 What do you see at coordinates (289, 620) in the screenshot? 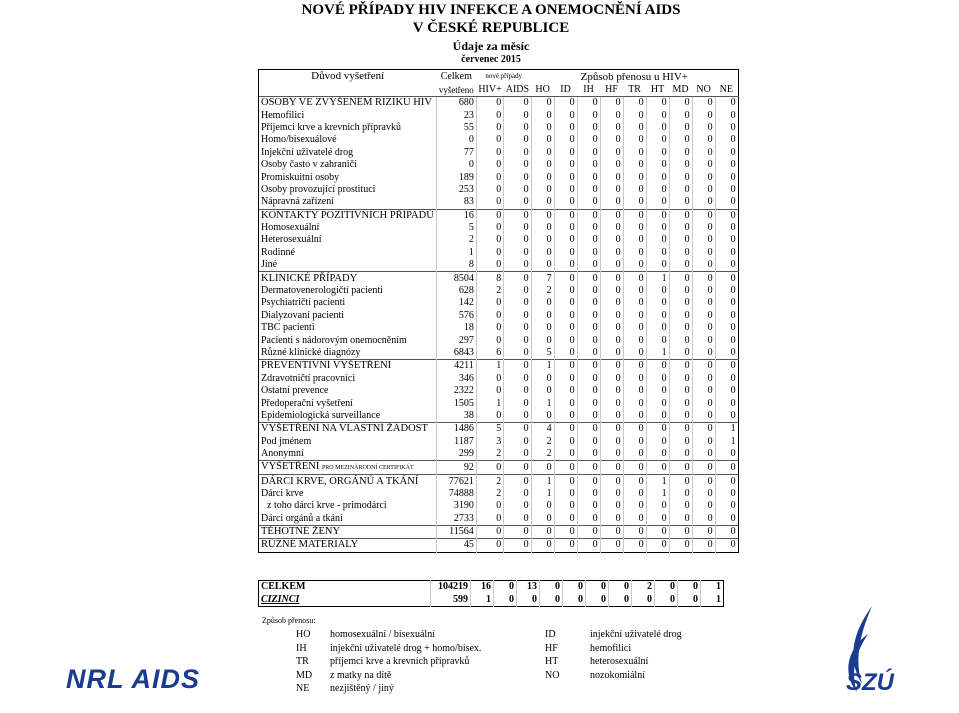
I see `legend-title: Způsob přenosu:` at bounding box center [289, 620].